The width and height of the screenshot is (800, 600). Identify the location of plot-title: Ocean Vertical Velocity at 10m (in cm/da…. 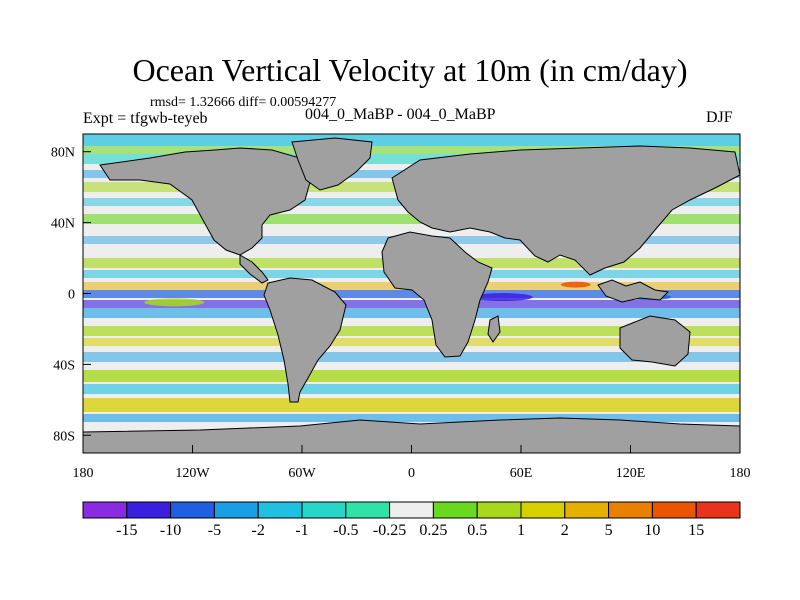
(410, 70).